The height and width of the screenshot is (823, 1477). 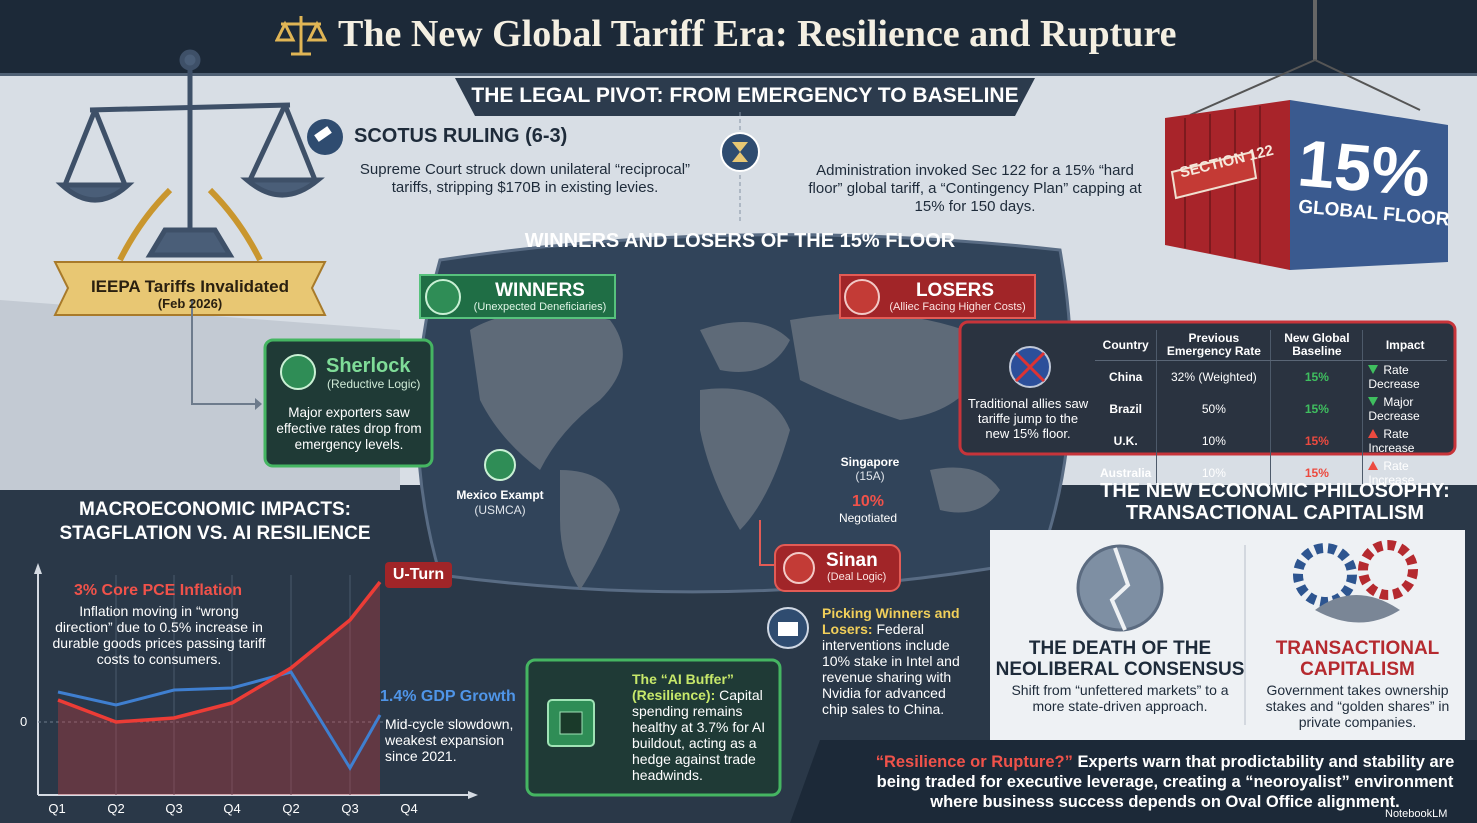 I want to click on scale-logo-svg, so click(x=301, y=36).